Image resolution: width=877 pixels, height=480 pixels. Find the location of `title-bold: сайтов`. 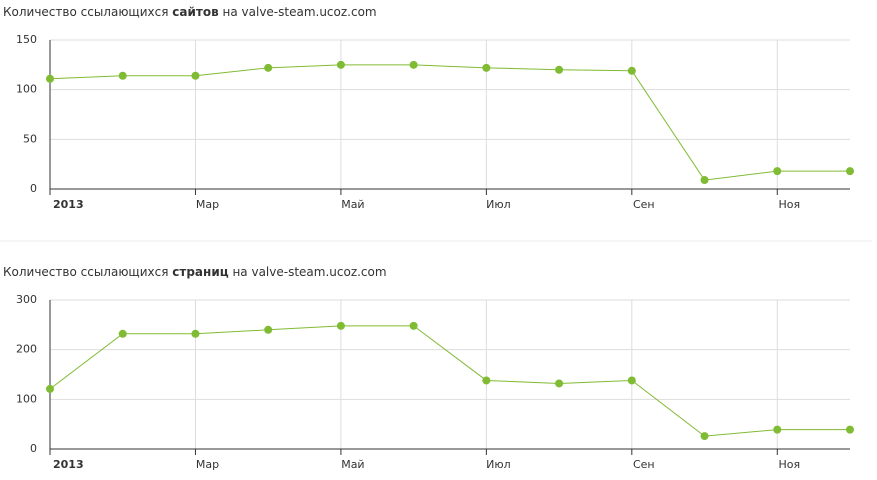

title-bold: сайтов is located at coordinates (195, 12).